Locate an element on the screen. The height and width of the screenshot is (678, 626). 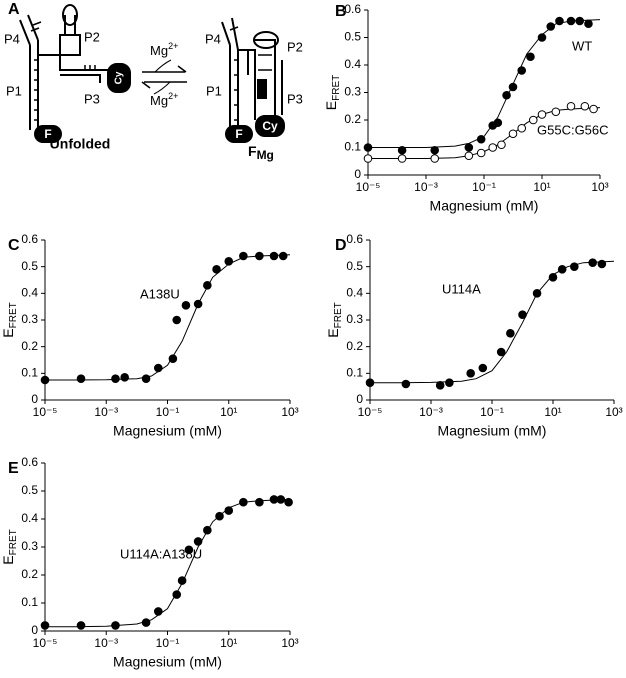
panel-label: D is located at coordinates (341, 245).